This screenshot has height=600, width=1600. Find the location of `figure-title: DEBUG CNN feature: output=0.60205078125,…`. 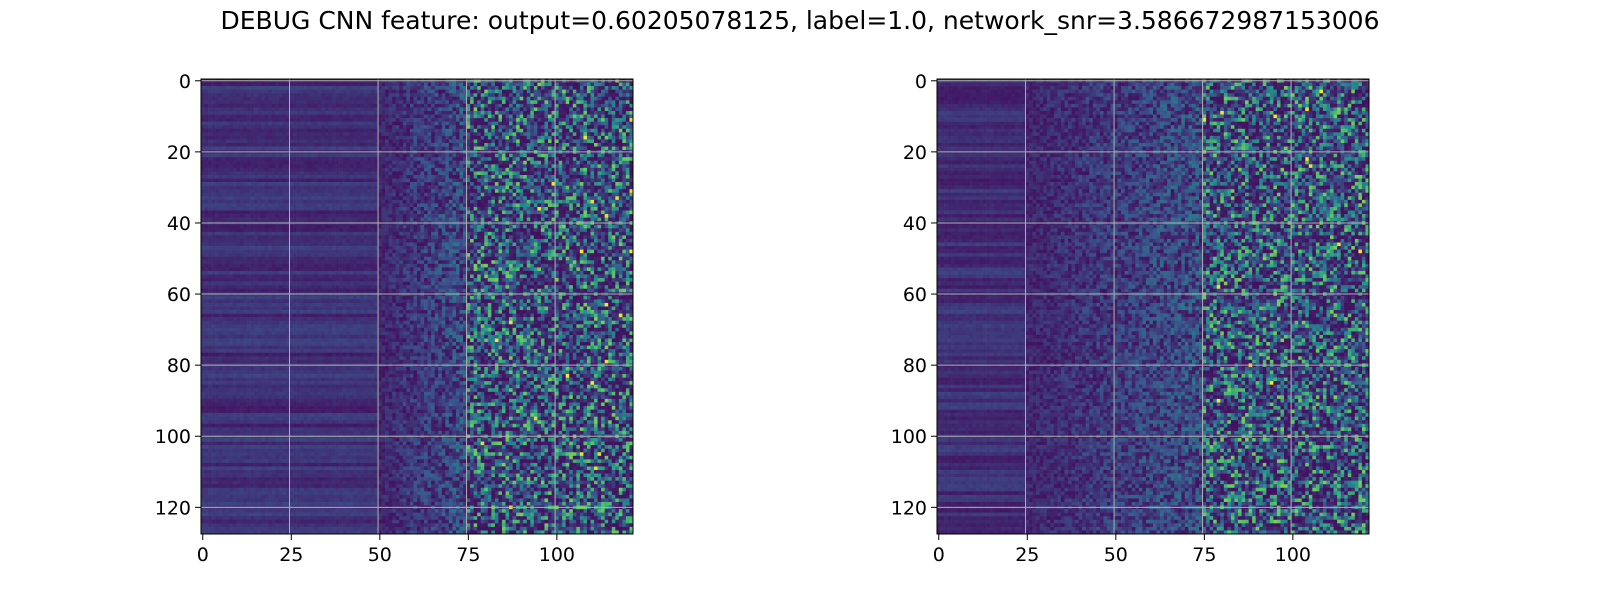

figure-title: DEBUG CNN feature: output=0.60205078125,… is located at coordinates (800, 20).